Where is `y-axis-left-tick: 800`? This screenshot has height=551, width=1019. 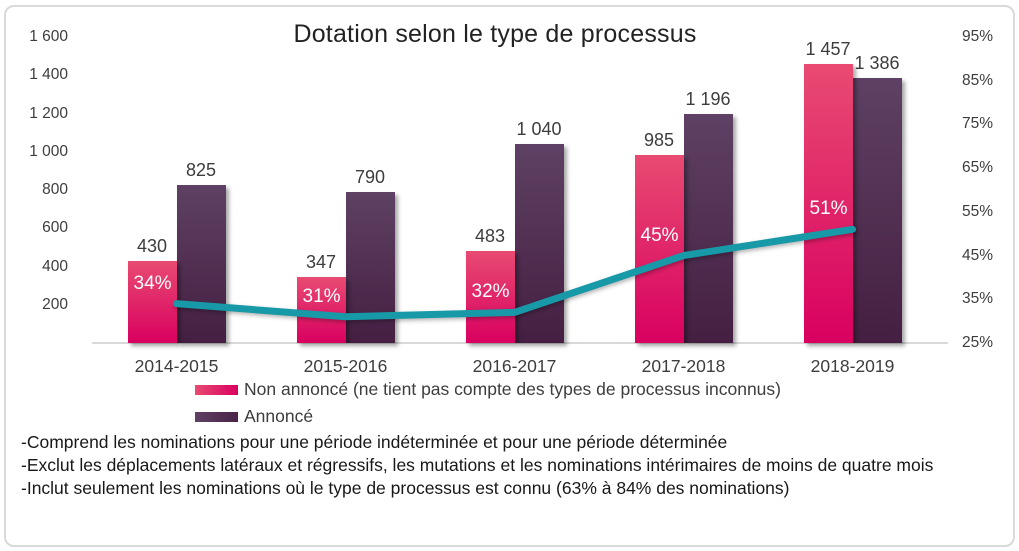
y-axis-left-tick: 800 is located at coordinates (55, 189).